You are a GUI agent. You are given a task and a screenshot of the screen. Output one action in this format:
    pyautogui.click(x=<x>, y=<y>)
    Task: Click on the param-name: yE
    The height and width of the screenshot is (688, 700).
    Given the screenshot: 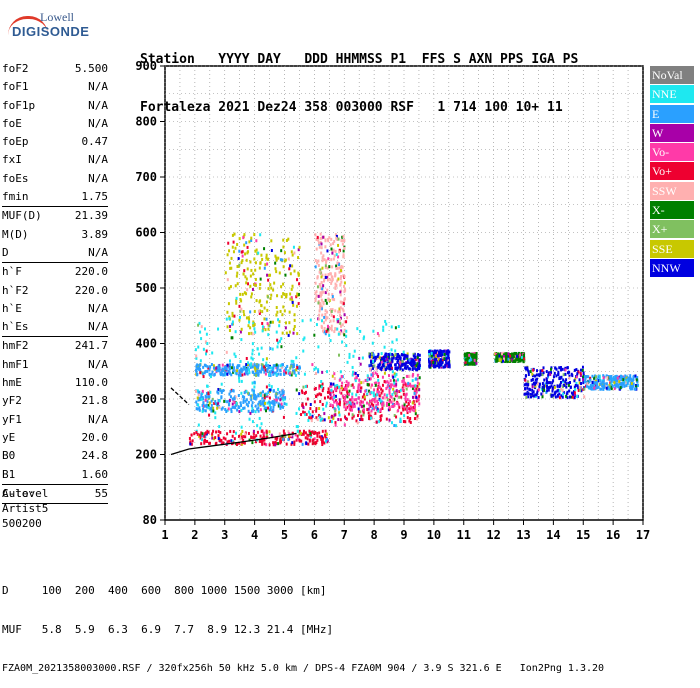 What is the action you would take?
    pyautogui.click(x=9, y=437)
    